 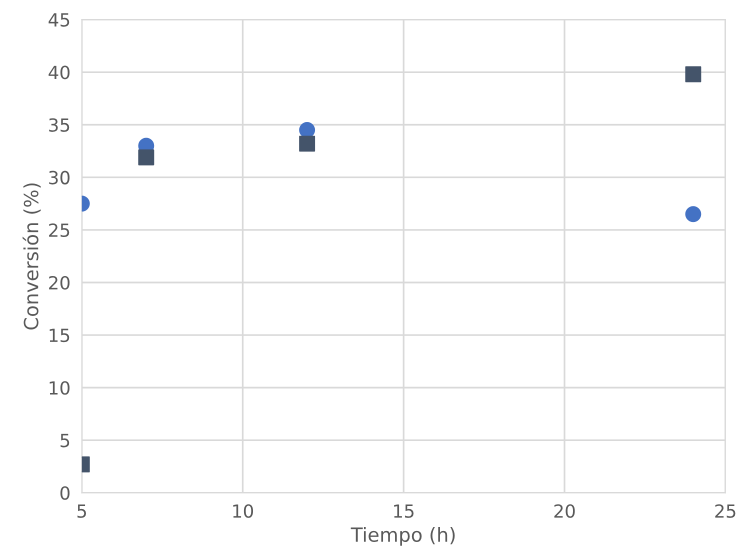 I want to click on y-tick-label: 40, so click(x=59, y=73).